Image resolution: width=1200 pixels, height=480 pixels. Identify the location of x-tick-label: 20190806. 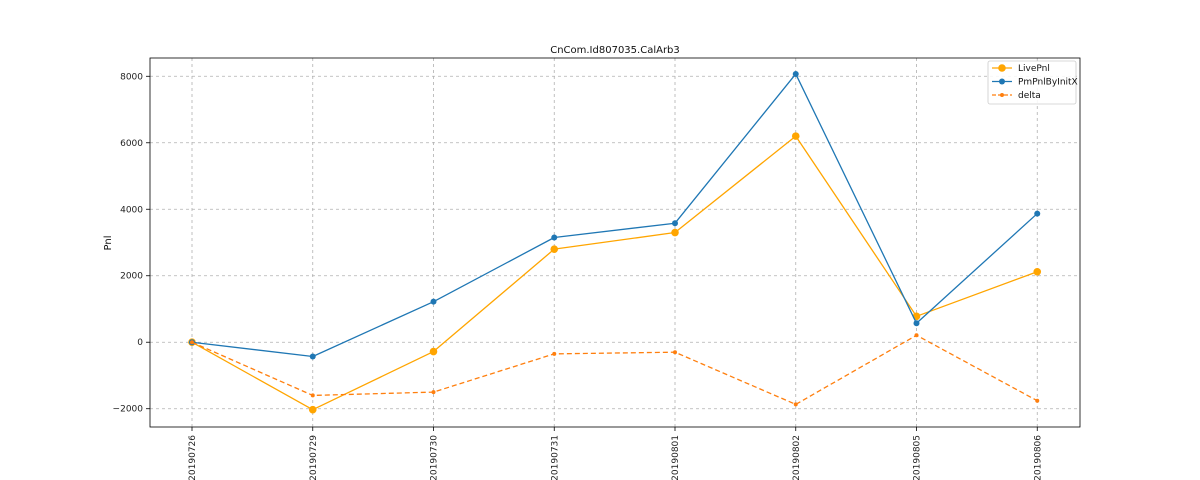
(1038, 457).